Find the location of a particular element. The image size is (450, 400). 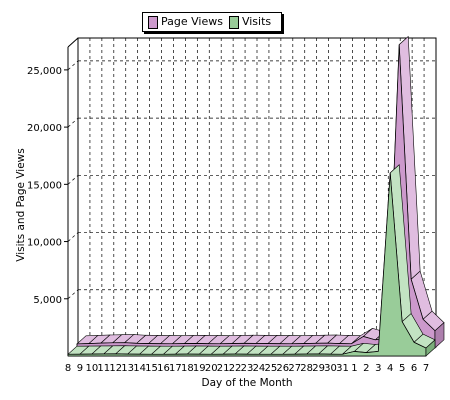

x-tick-label: 25 is located at coordinates (270, 368).